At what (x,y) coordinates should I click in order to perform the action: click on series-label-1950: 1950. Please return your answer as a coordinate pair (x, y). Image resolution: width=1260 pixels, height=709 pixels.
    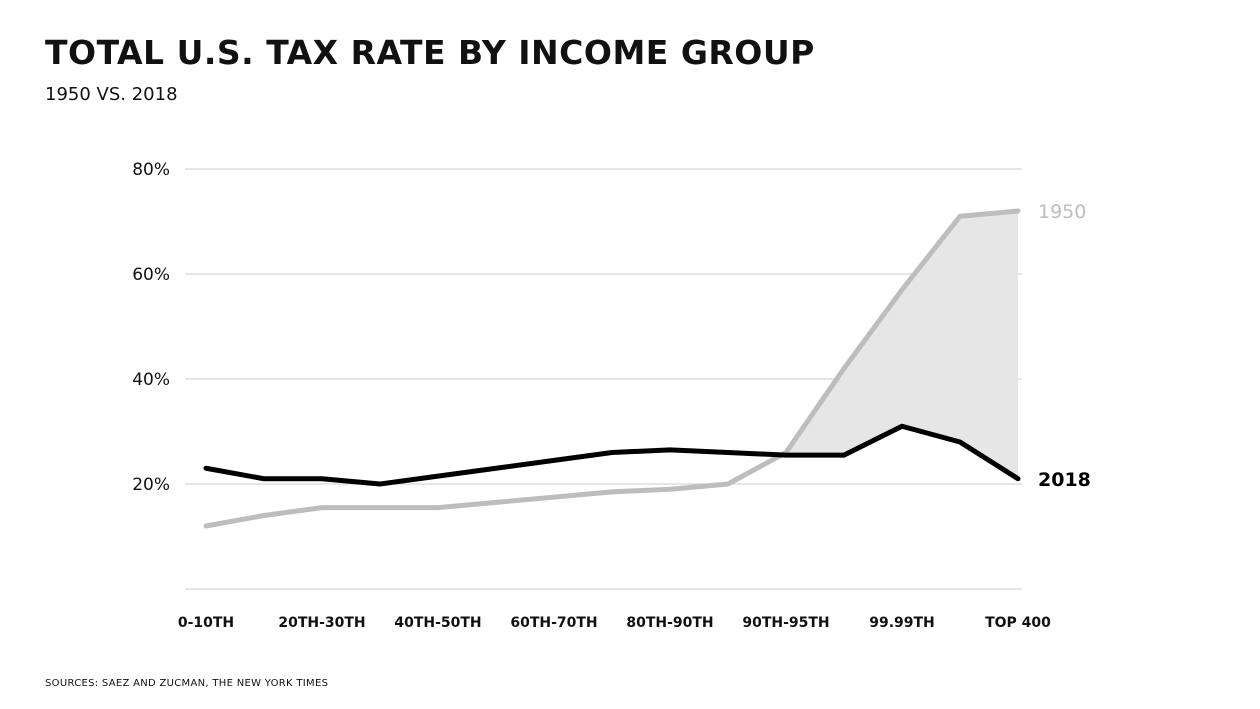
    Looking at the image, I should click on (1062, 212).